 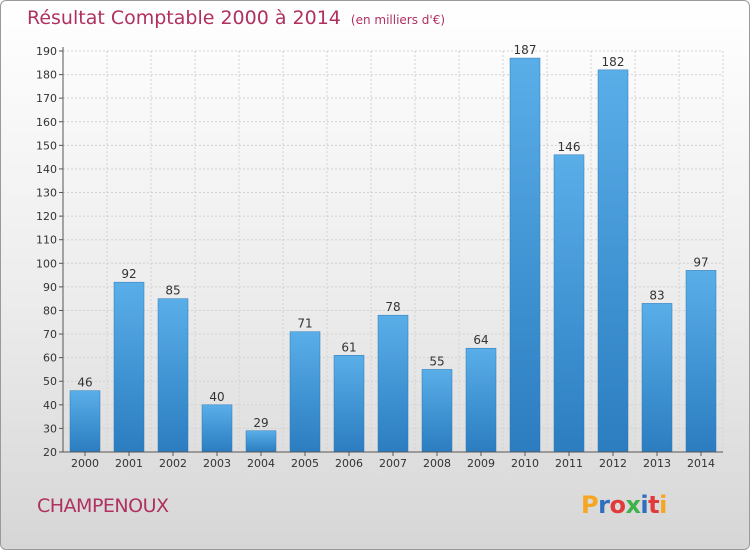 I want to click on data-label: 146, so click(x=569, y=147).